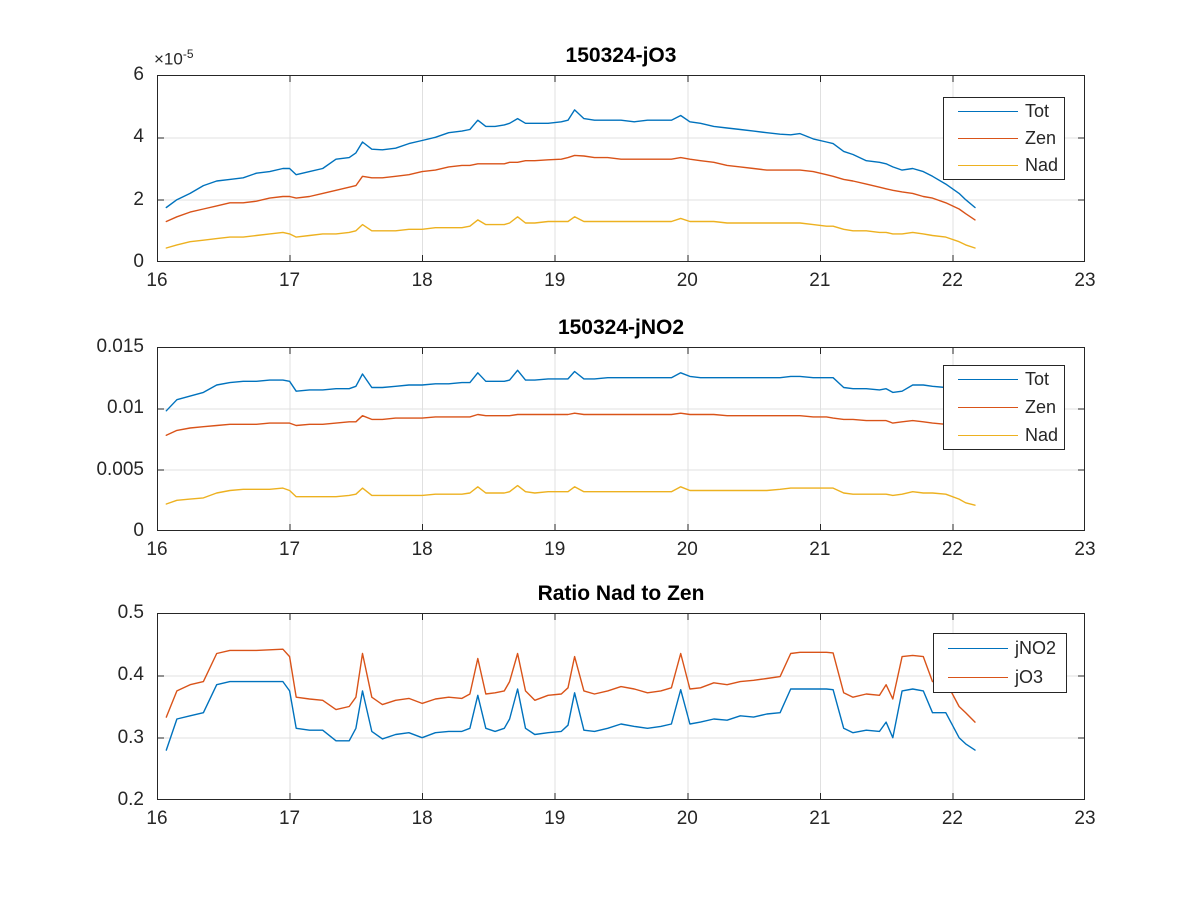  What do you see at coordinates (1000, 663) in the screenshot?
I see `legend-ratio: jNO2 jO3` at bounding box center [1000, 663].